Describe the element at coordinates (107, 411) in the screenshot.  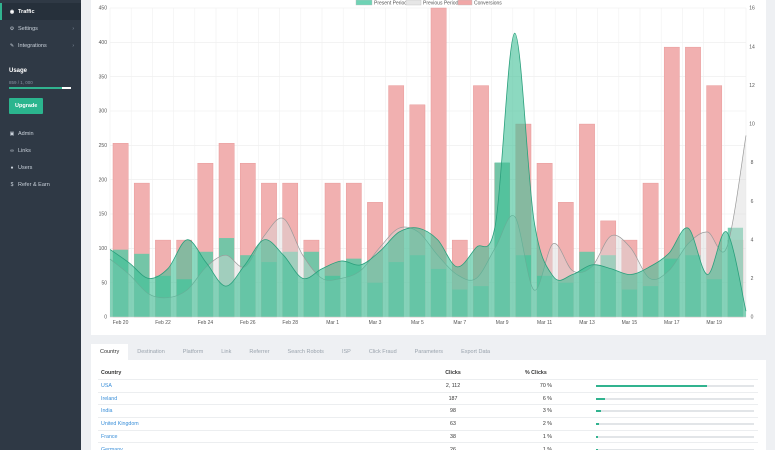
I see `country-link: India` at that location.